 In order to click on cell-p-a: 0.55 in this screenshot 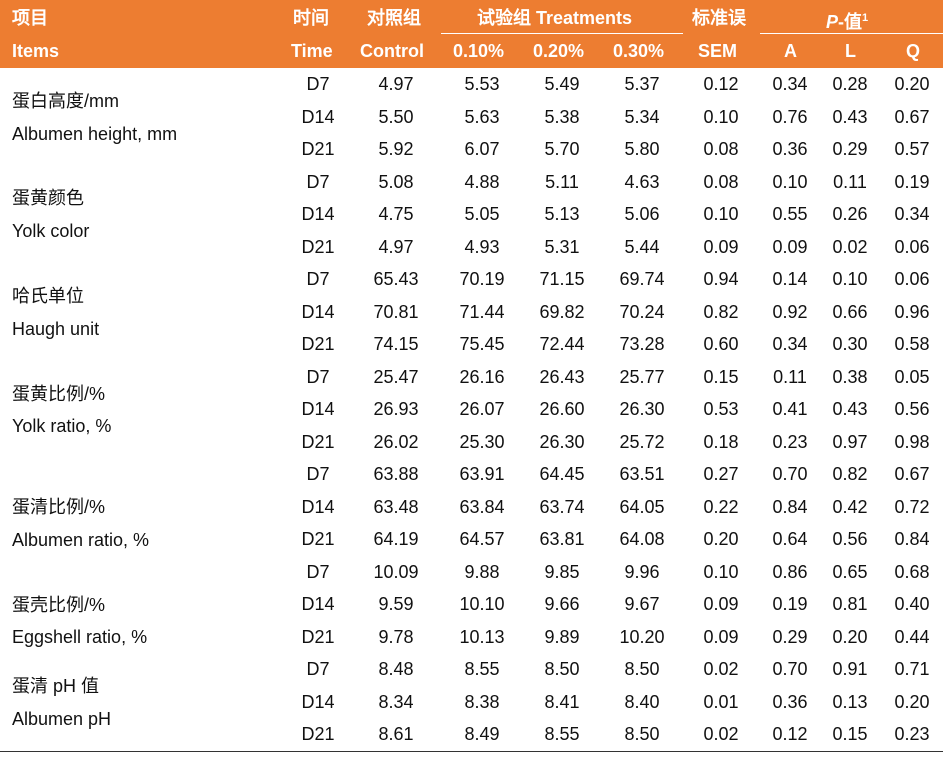, I will do `click(790, 214)`.